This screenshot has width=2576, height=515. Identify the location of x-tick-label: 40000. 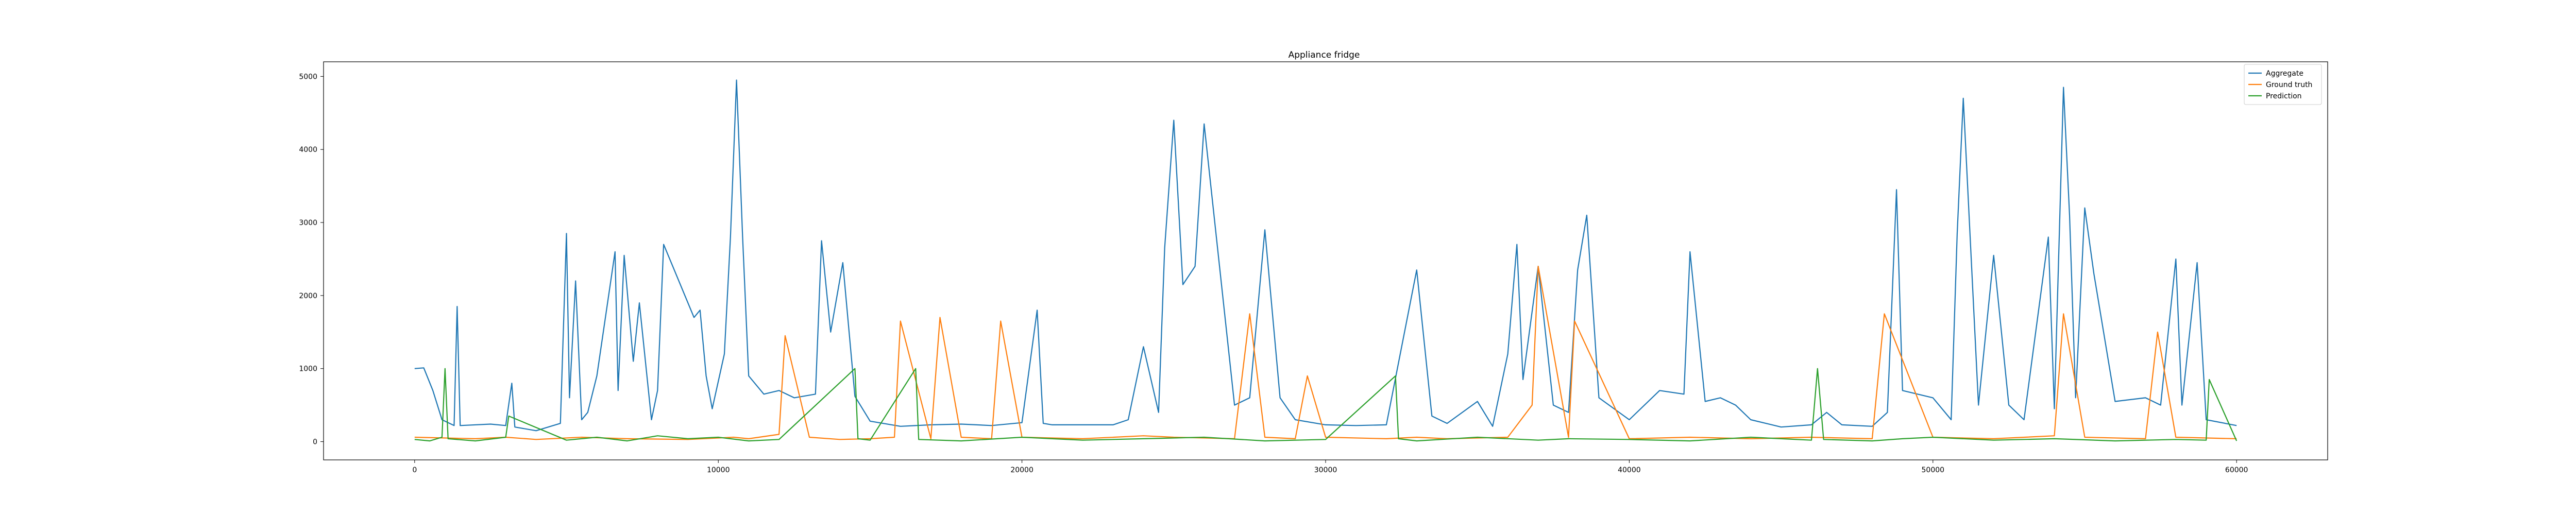
(1629, 470).